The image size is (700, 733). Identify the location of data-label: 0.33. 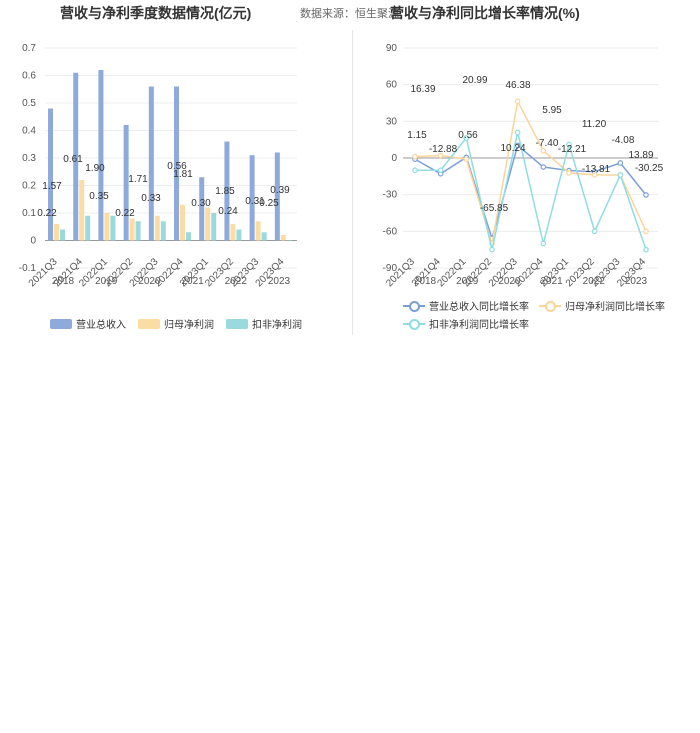
(151, 198).